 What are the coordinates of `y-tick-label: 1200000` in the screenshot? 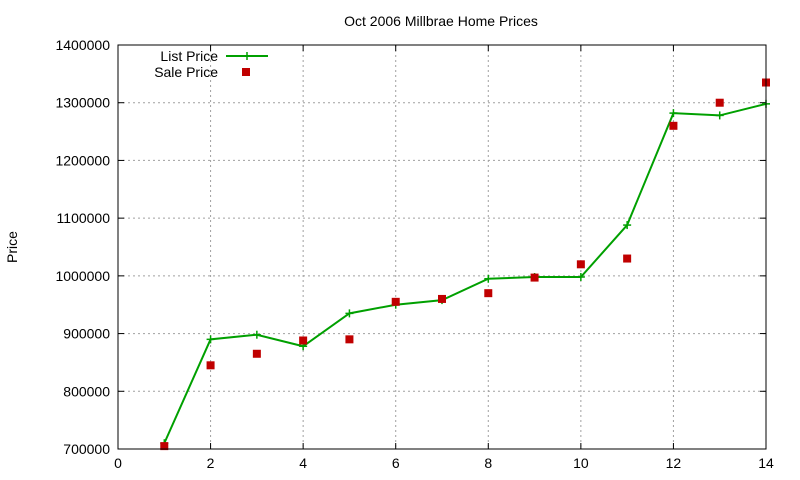 It's located at (82, 160).